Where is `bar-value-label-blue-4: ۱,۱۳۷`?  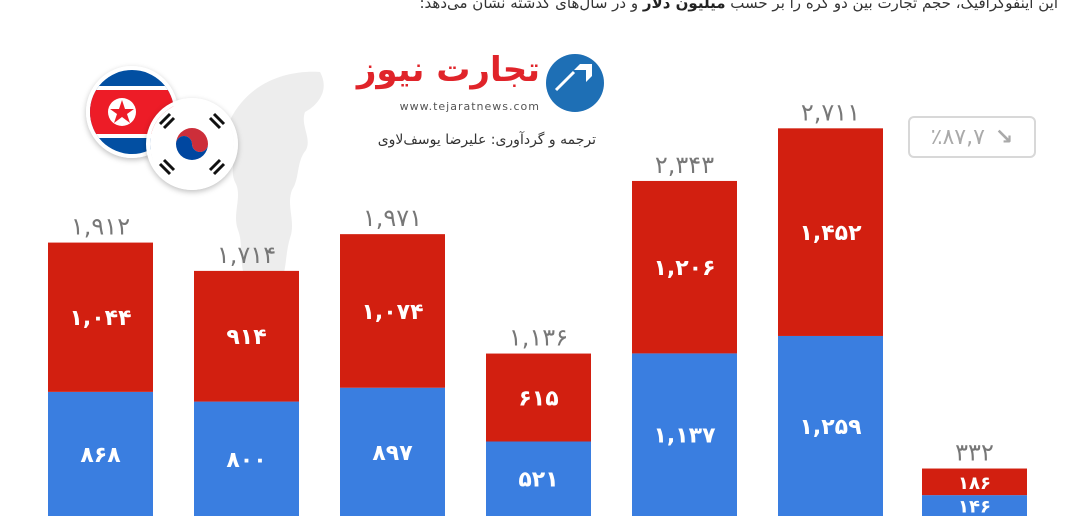 bar-value-label-blue-4: ۱,۱۳۷ is located at coordinates (684, 436).